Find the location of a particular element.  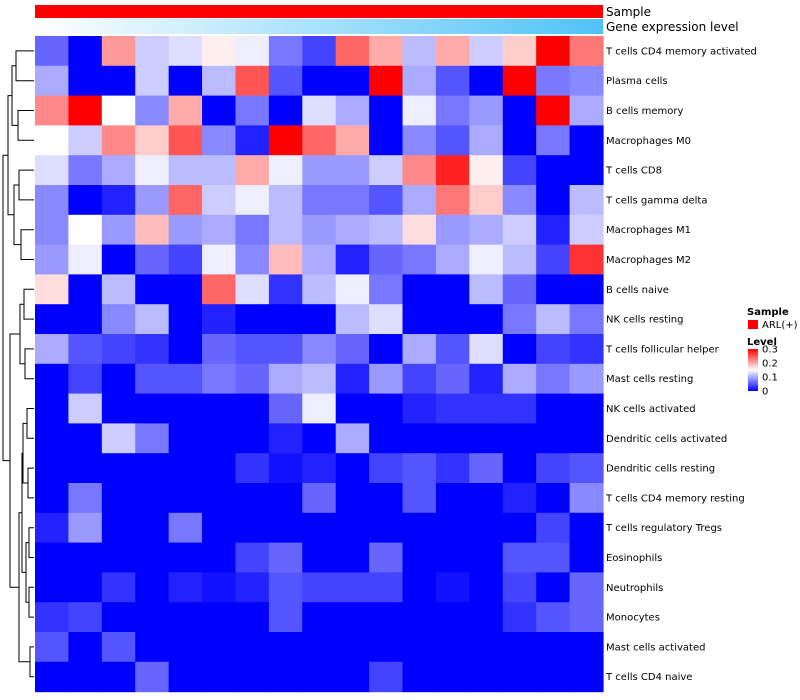

legend-sample-entry: ARL(+) is located at coordinates (780, 325).